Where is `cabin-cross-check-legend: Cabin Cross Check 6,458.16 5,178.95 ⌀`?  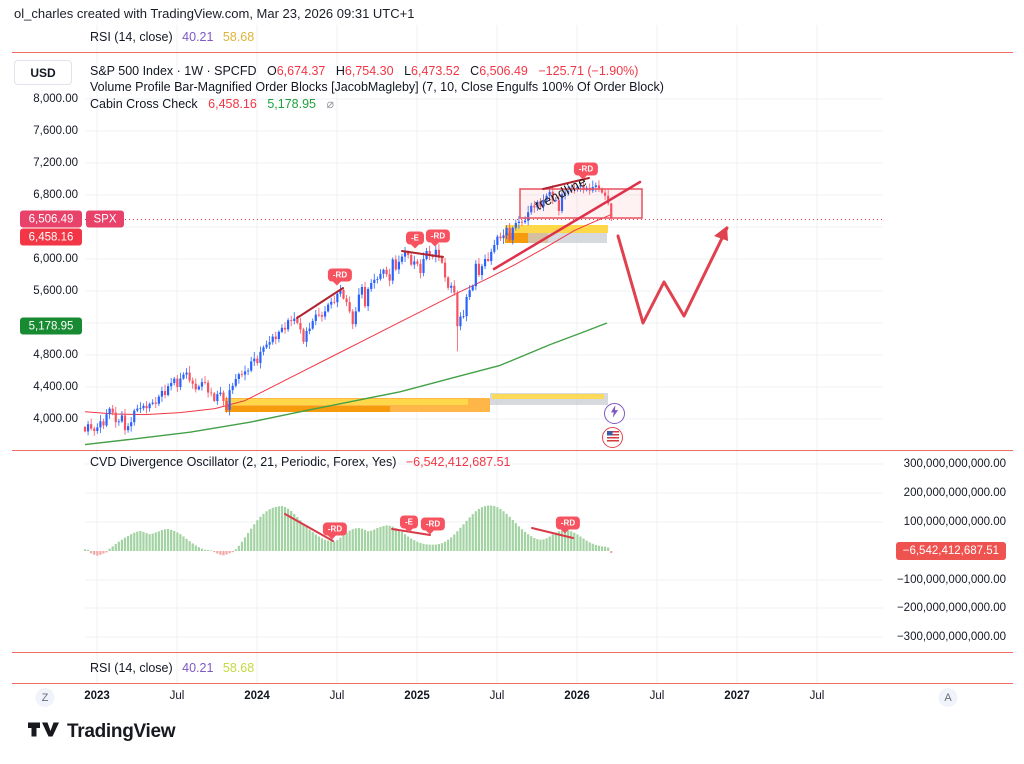
cabin-cross-check-legend: Cabin Cross Check 6,458.16 5,178.95 ⌀ is located at coordinates (212, 103).